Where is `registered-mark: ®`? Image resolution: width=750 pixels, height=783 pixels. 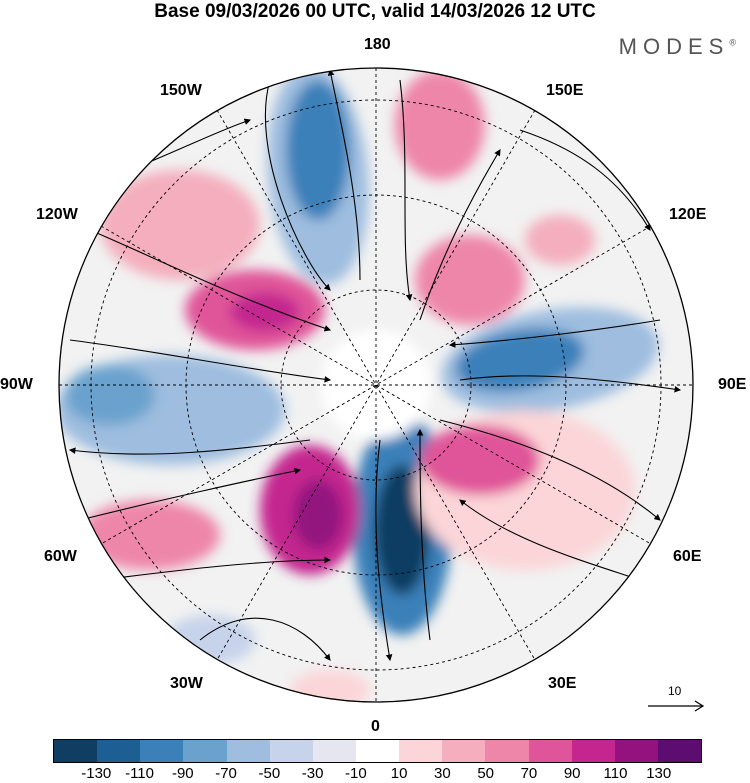 registered-mark: ® is located at coordinates (732, 42).